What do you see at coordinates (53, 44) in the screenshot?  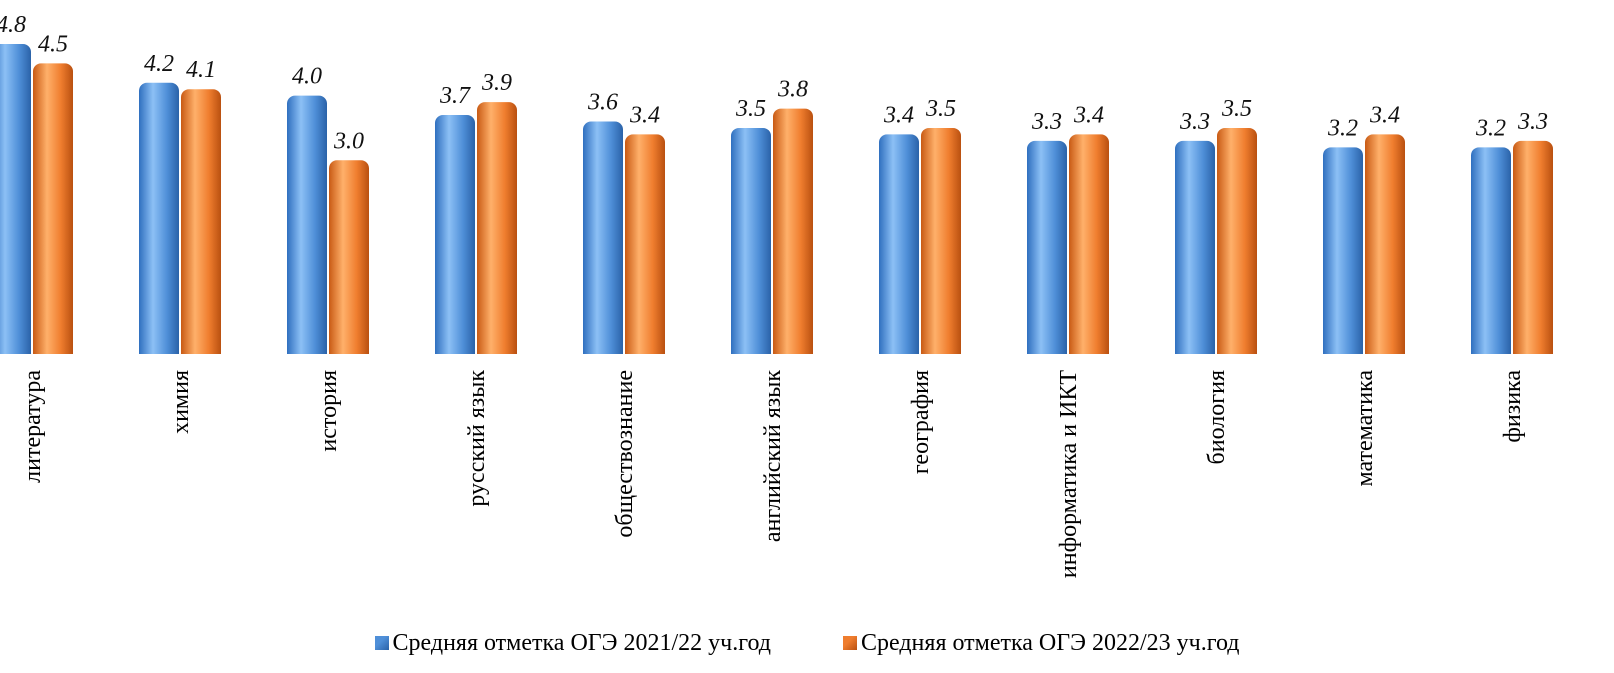 I see `value-label-2-1: 4.5` at bounding box center [53, 44].